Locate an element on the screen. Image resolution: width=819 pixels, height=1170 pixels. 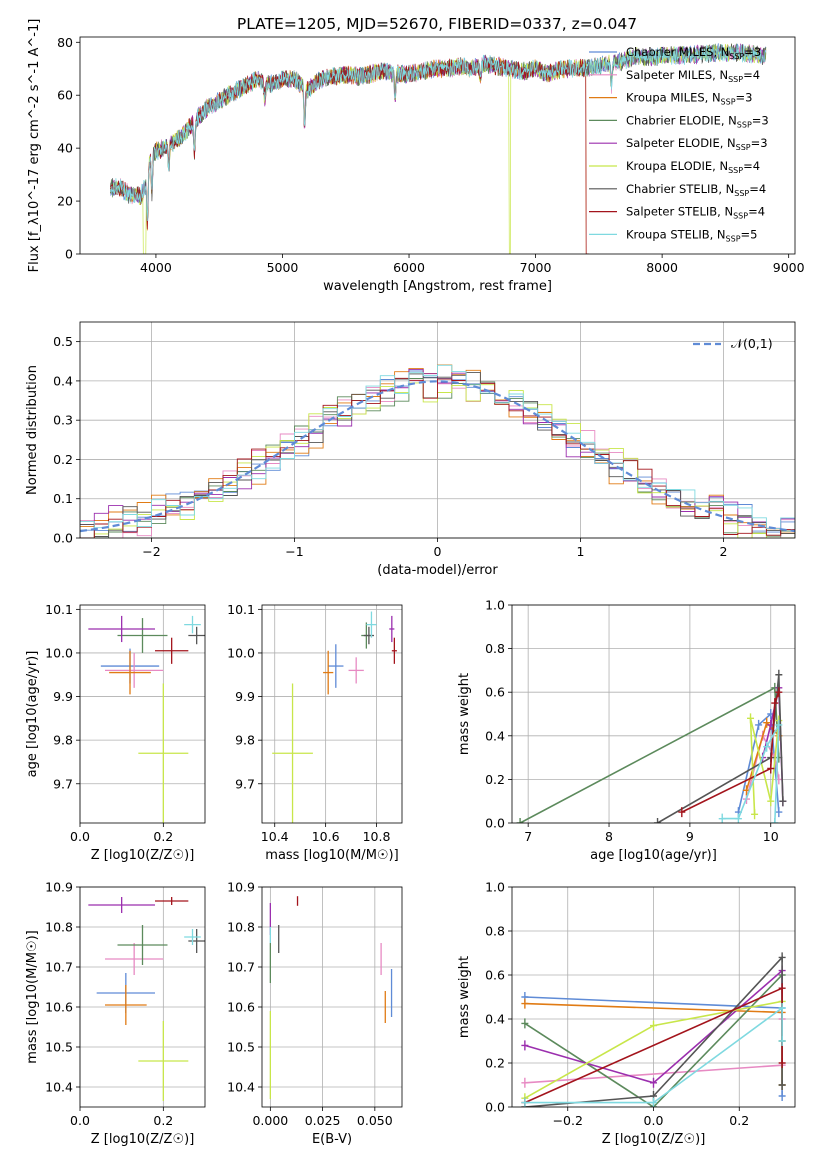
y-tick-label: 0.1 is located at coordinates (63, 498).